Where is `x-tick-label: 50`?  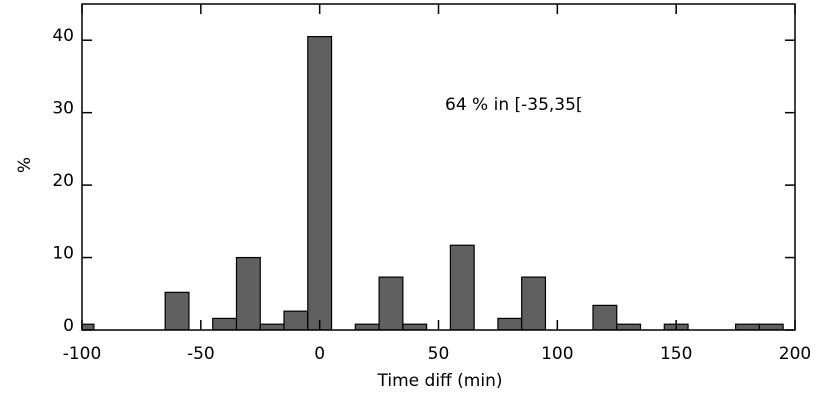 x-tick-label: 50 is located at coordinates (439, 354).